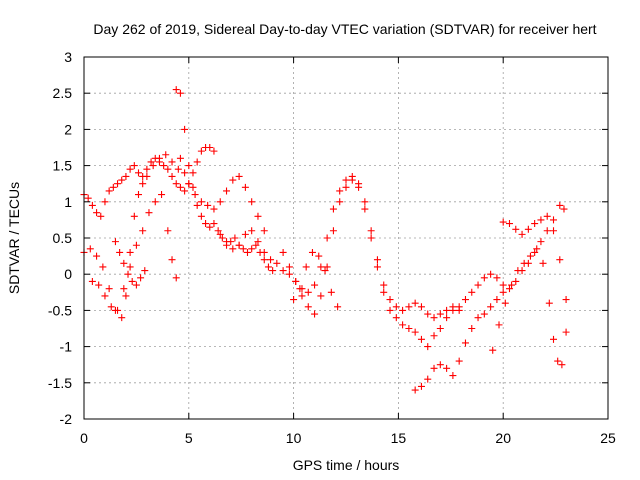 This screenshot has height=480, width=640. Describe the element at coordinates (346, 465) in the screenshot. I see `x-axis-label: GPS time / hours` at that location.